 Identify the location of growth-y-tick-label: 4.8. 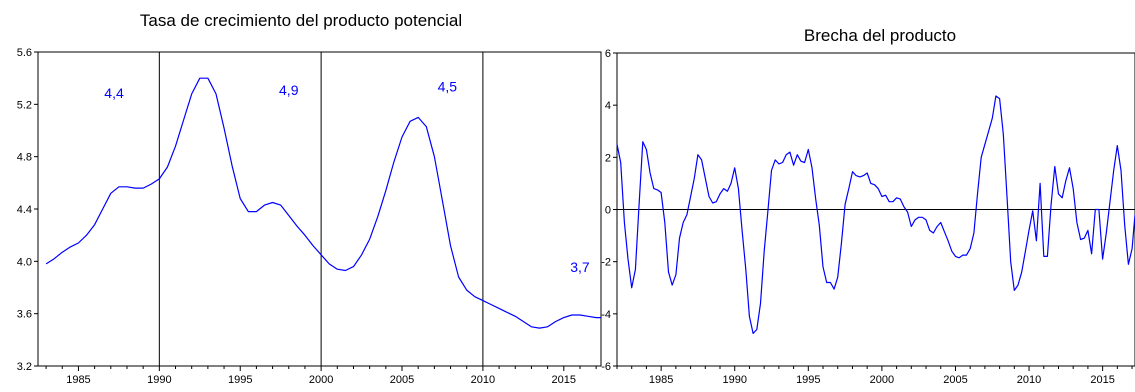
(24, 158).